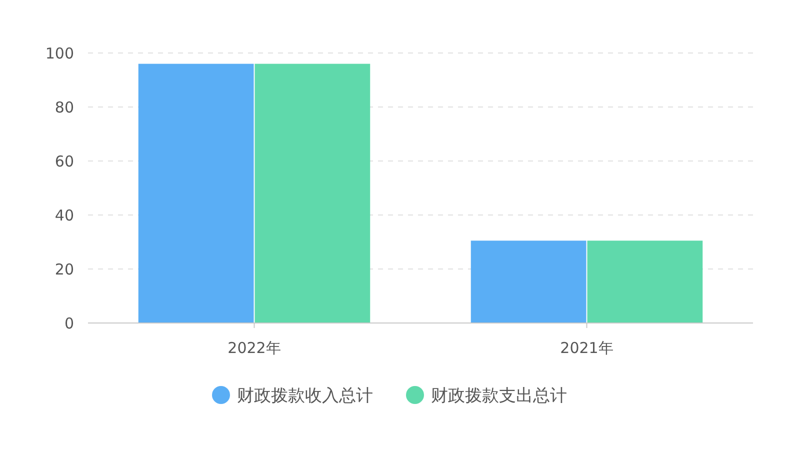  What do you see at coordinates (64, 107) in the screenshot?
I see `y-tick-label: 80` at bounding box center [64, 107].